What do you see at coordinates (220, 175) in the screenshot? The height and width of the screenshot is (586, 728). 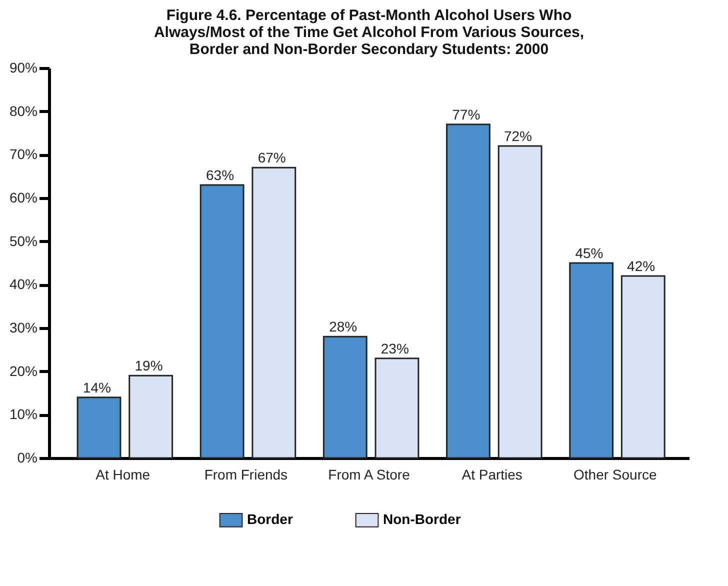 I see `data-label: 63%` at bounding box center [220, 175].